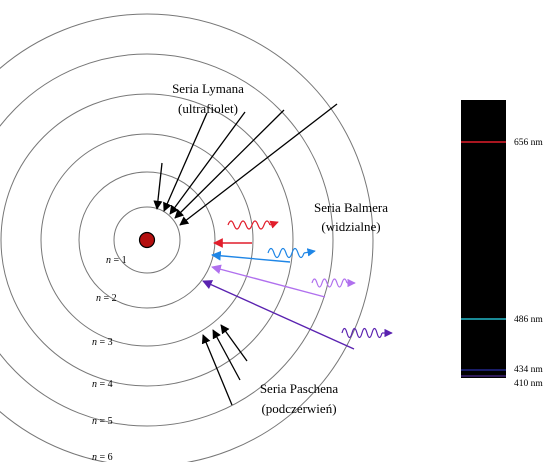 The image size is (552, 462). I want to click on level-label-1: n = 1, so click(116, 260).